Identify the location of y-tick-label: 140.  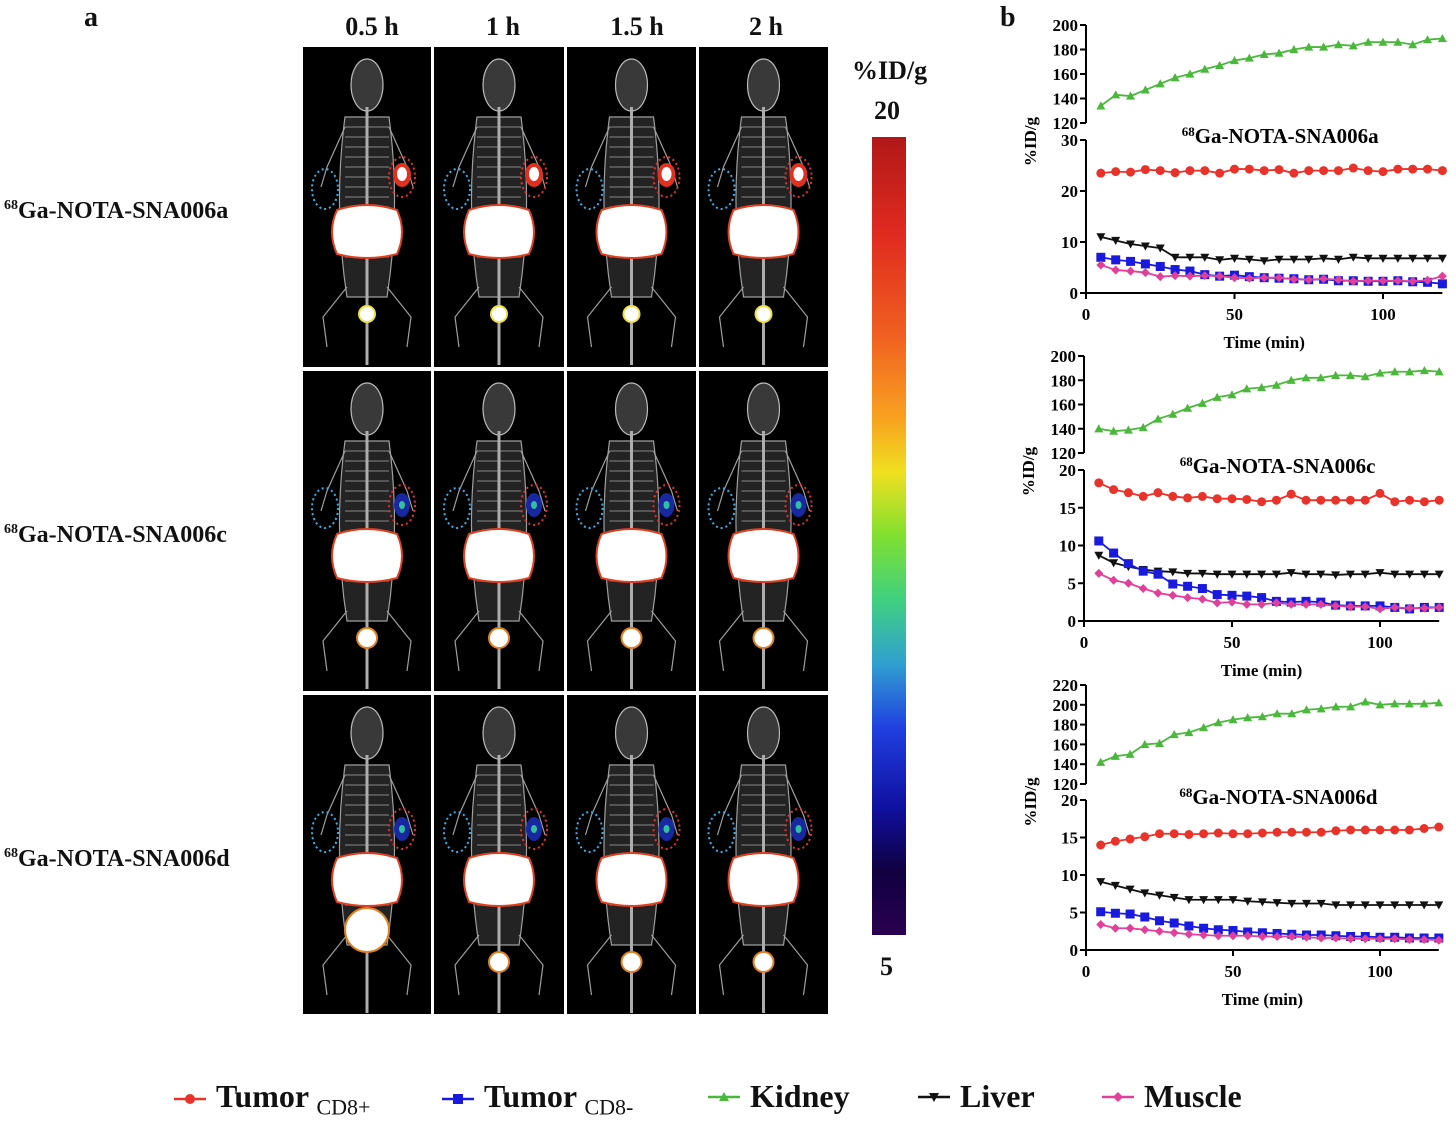
(1066, 764).